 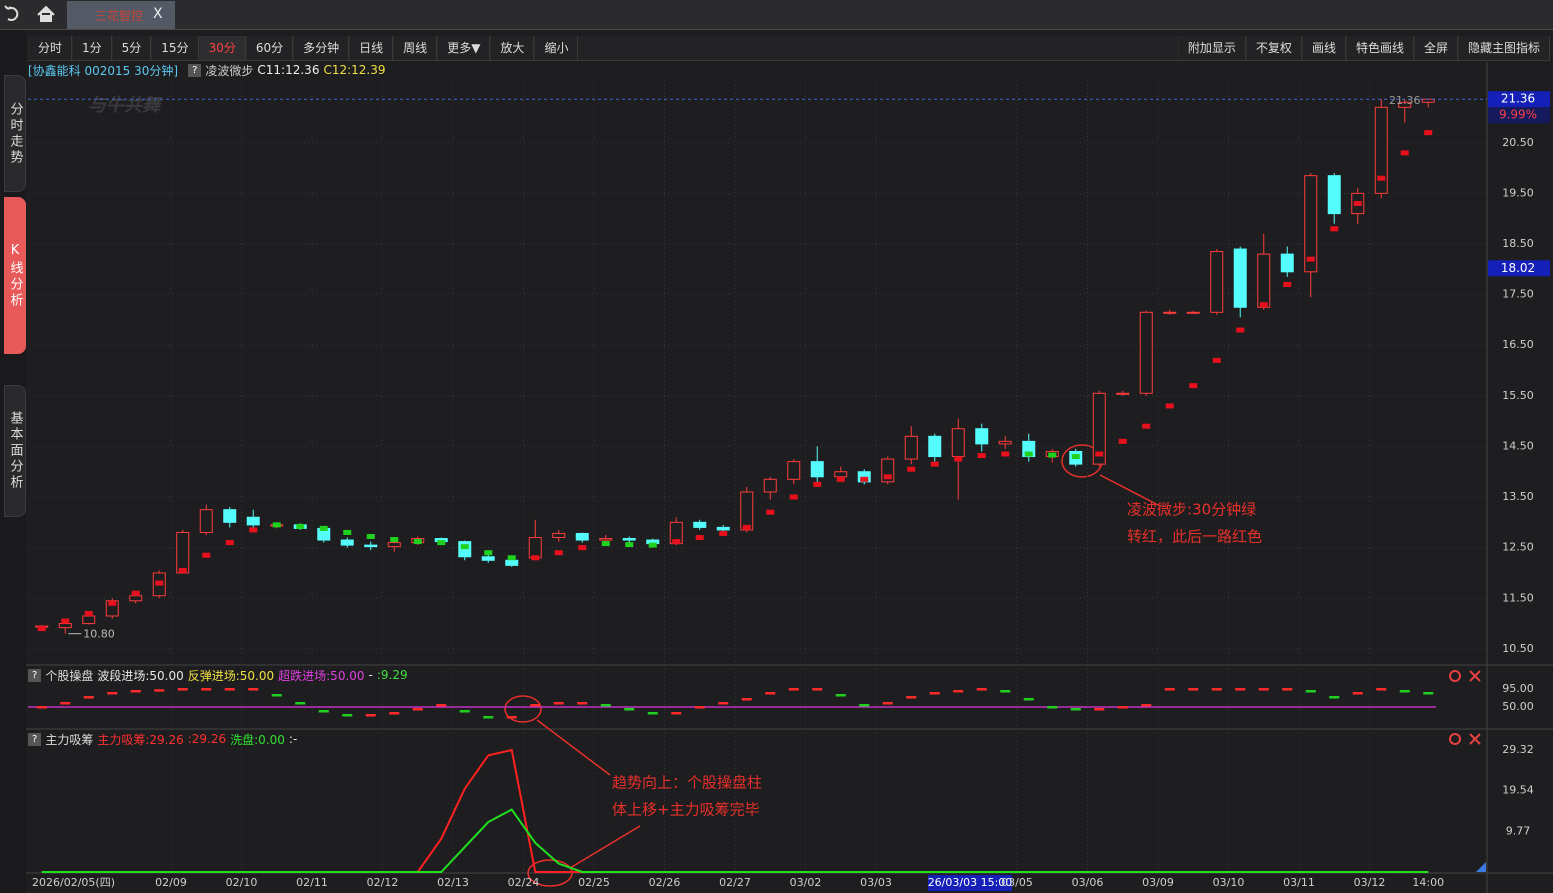 I want to click on toolbar-button: 放大, so click(x=512, y=48).